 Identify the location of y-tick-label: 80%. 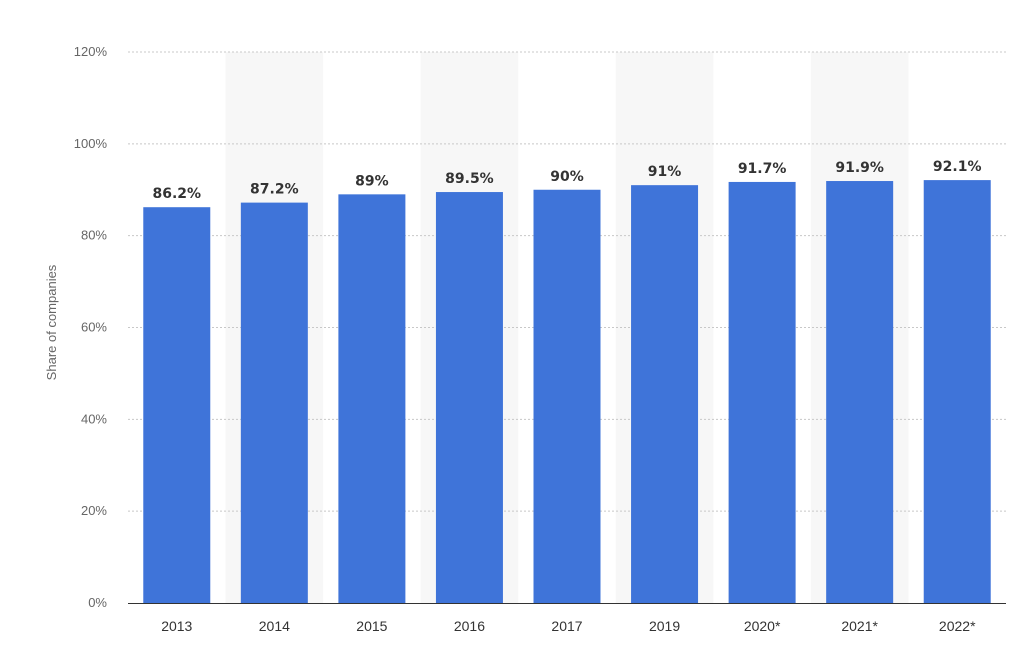
(94, 235).